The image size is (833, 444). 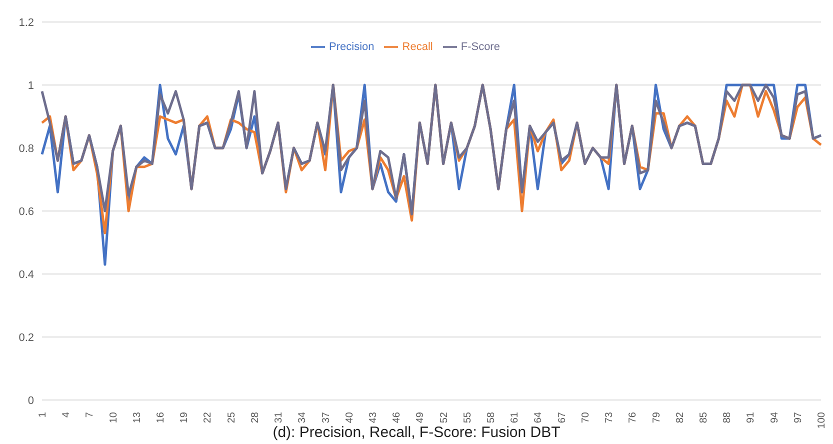 I want to click on x-tick-label: 55, so click(x=468, y=418).